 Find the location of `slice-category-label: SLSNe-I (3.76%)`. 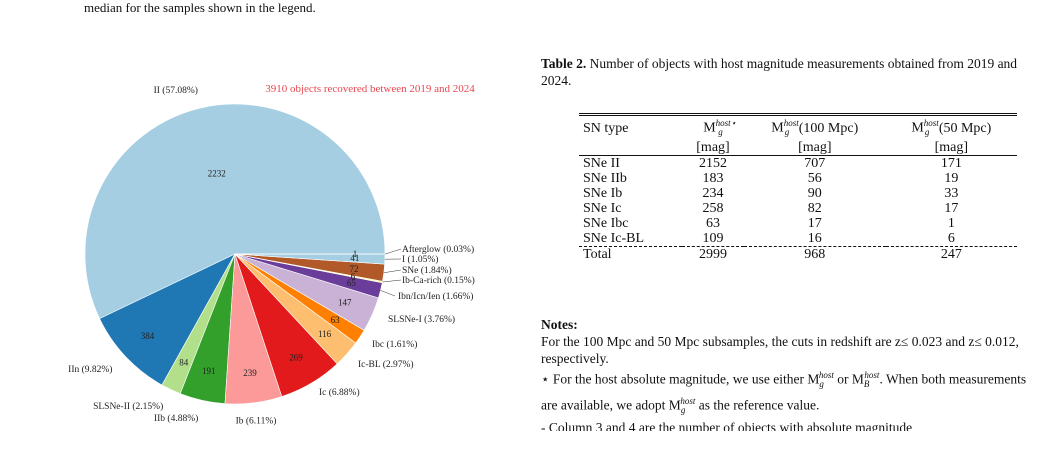

slice-category-label: SLSNe-I (3.76%) is located at coordinates (421, 319).